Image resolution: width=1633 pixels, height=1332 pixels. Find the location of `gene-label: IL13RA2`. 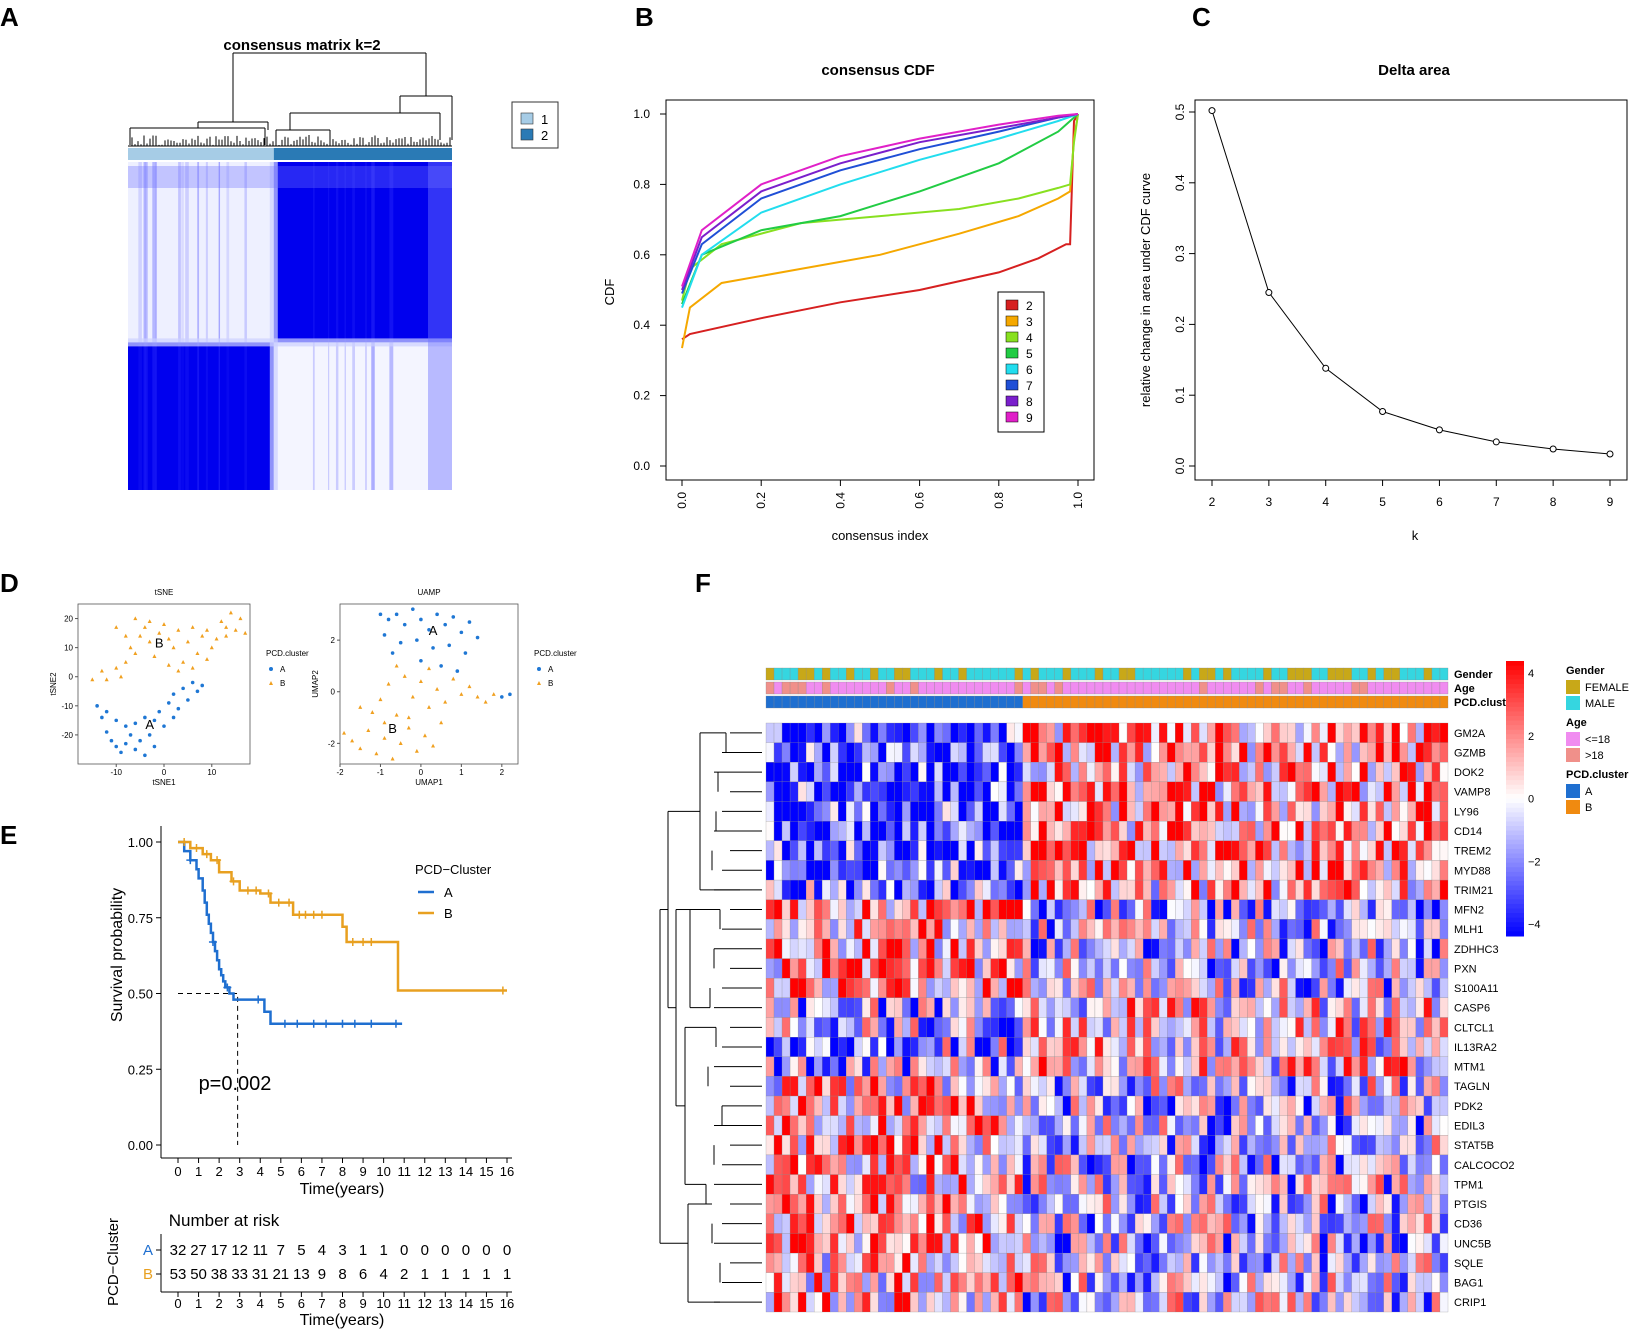

gene-label: IL13RA2 is located at coordinates (1475, 1048).